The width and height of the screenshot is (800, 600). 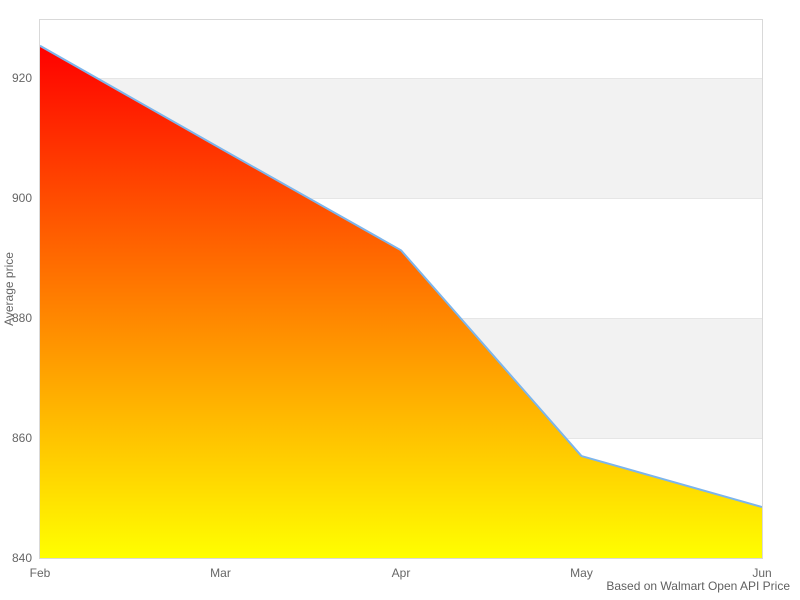 What do you see at coordinates (21, 318) in the screenshot?
I see `y-tick-label: 880` at bounding box center [21, 318].